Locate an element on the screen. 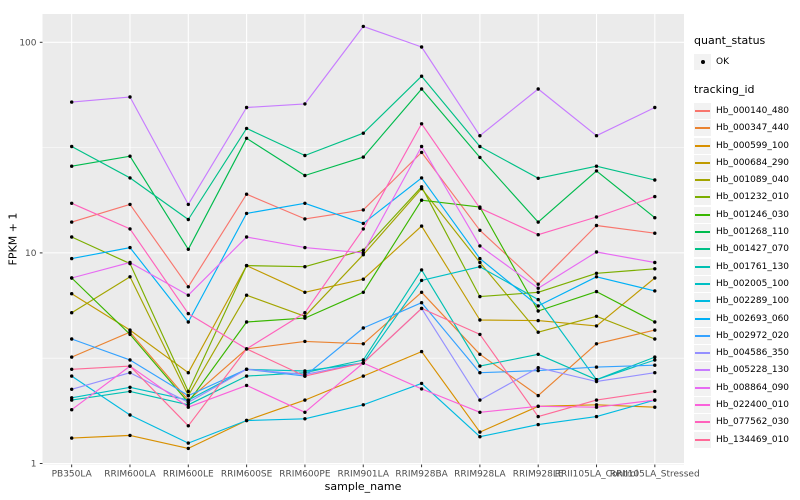  legend-entry: Hb_001427_070 is located at coordinates (741, 249).